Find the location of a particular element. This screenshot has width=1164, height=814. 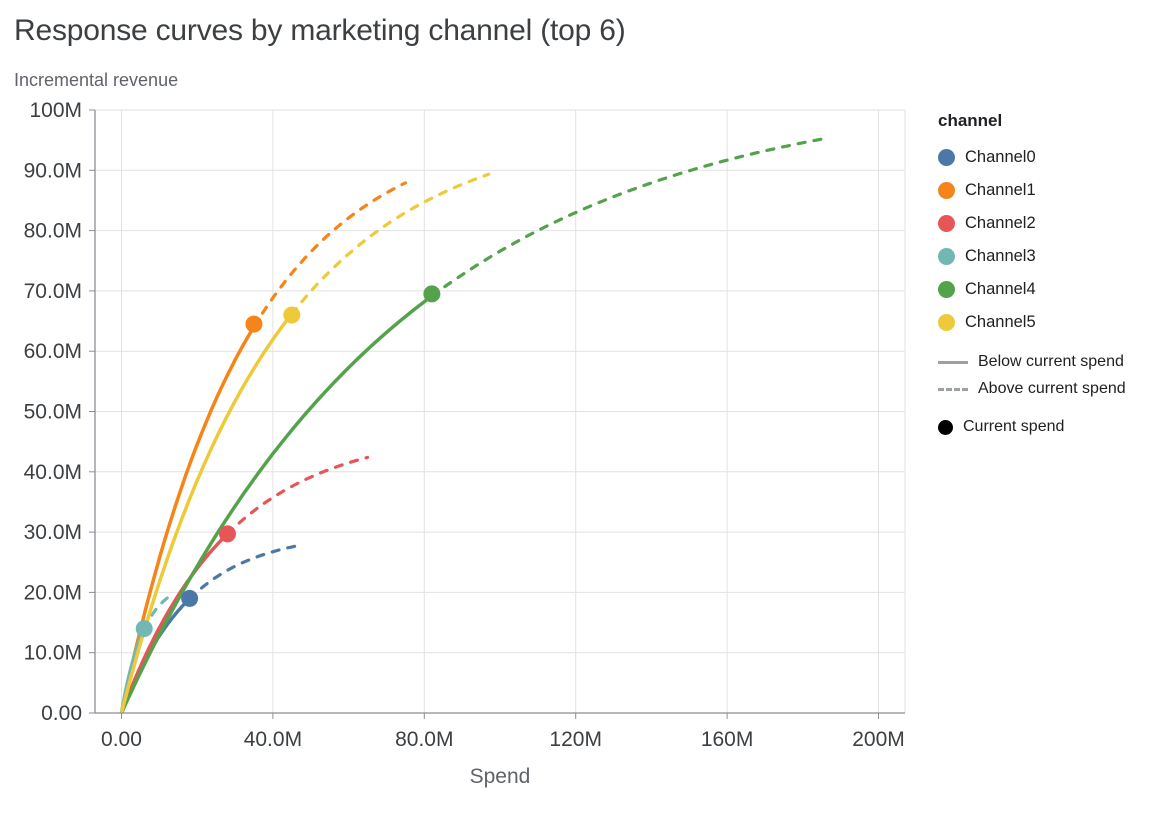

legend-label-channel1: Channel1 is located at coordinates (1000, 190).